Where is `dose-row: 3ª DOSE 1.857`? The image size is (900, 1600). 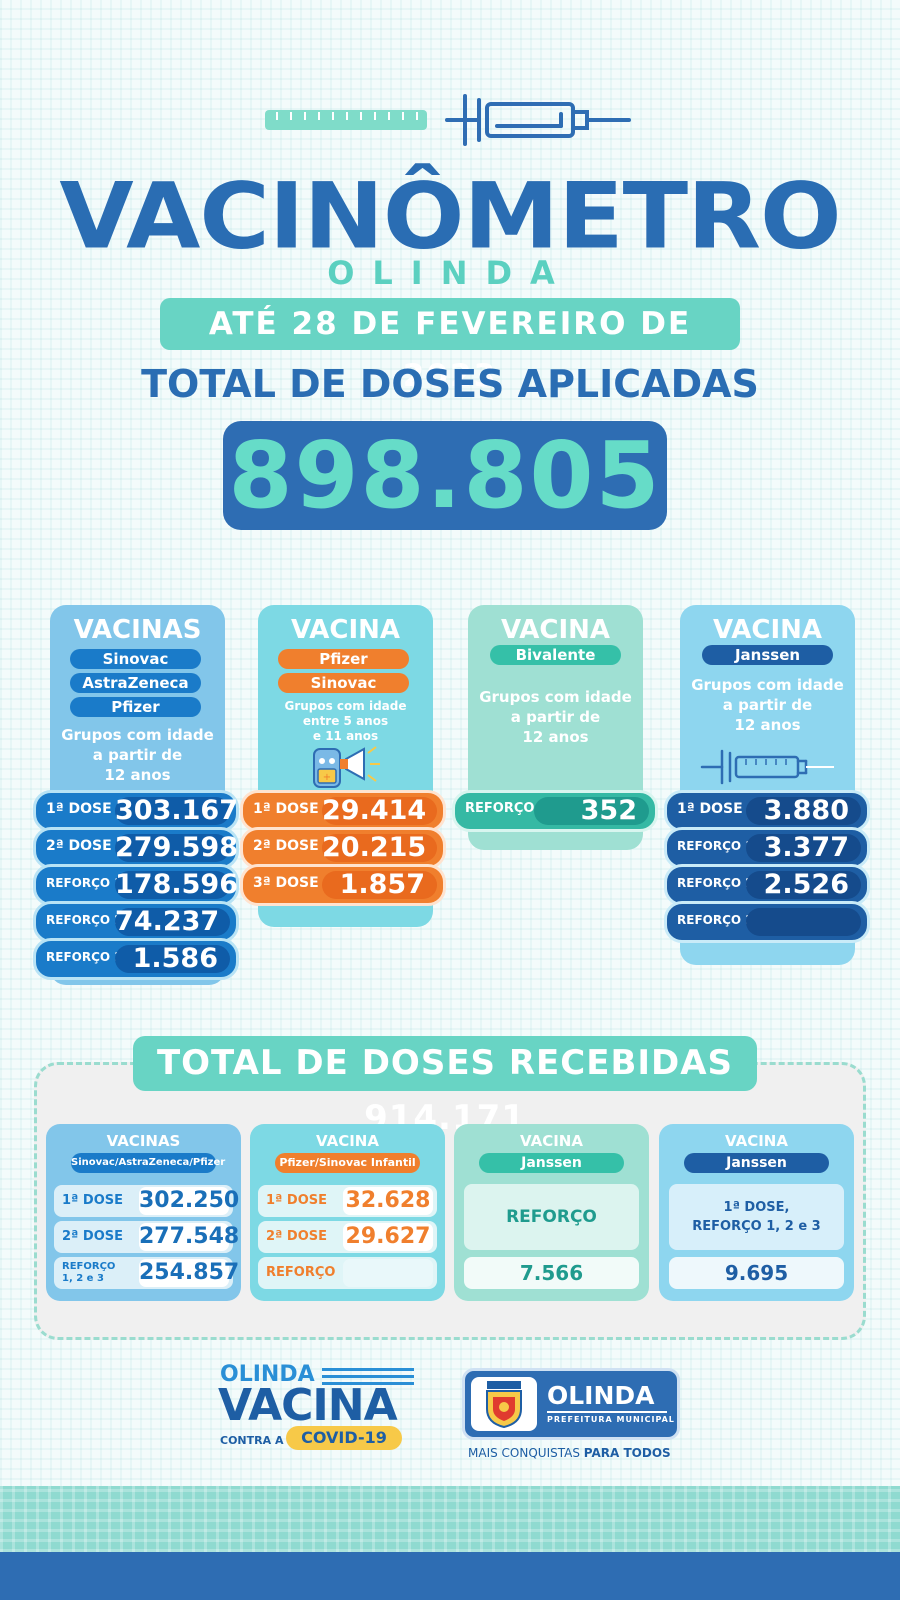 dose-row: 3ª DOSE 1.857 is located at coordinates (343, 885).